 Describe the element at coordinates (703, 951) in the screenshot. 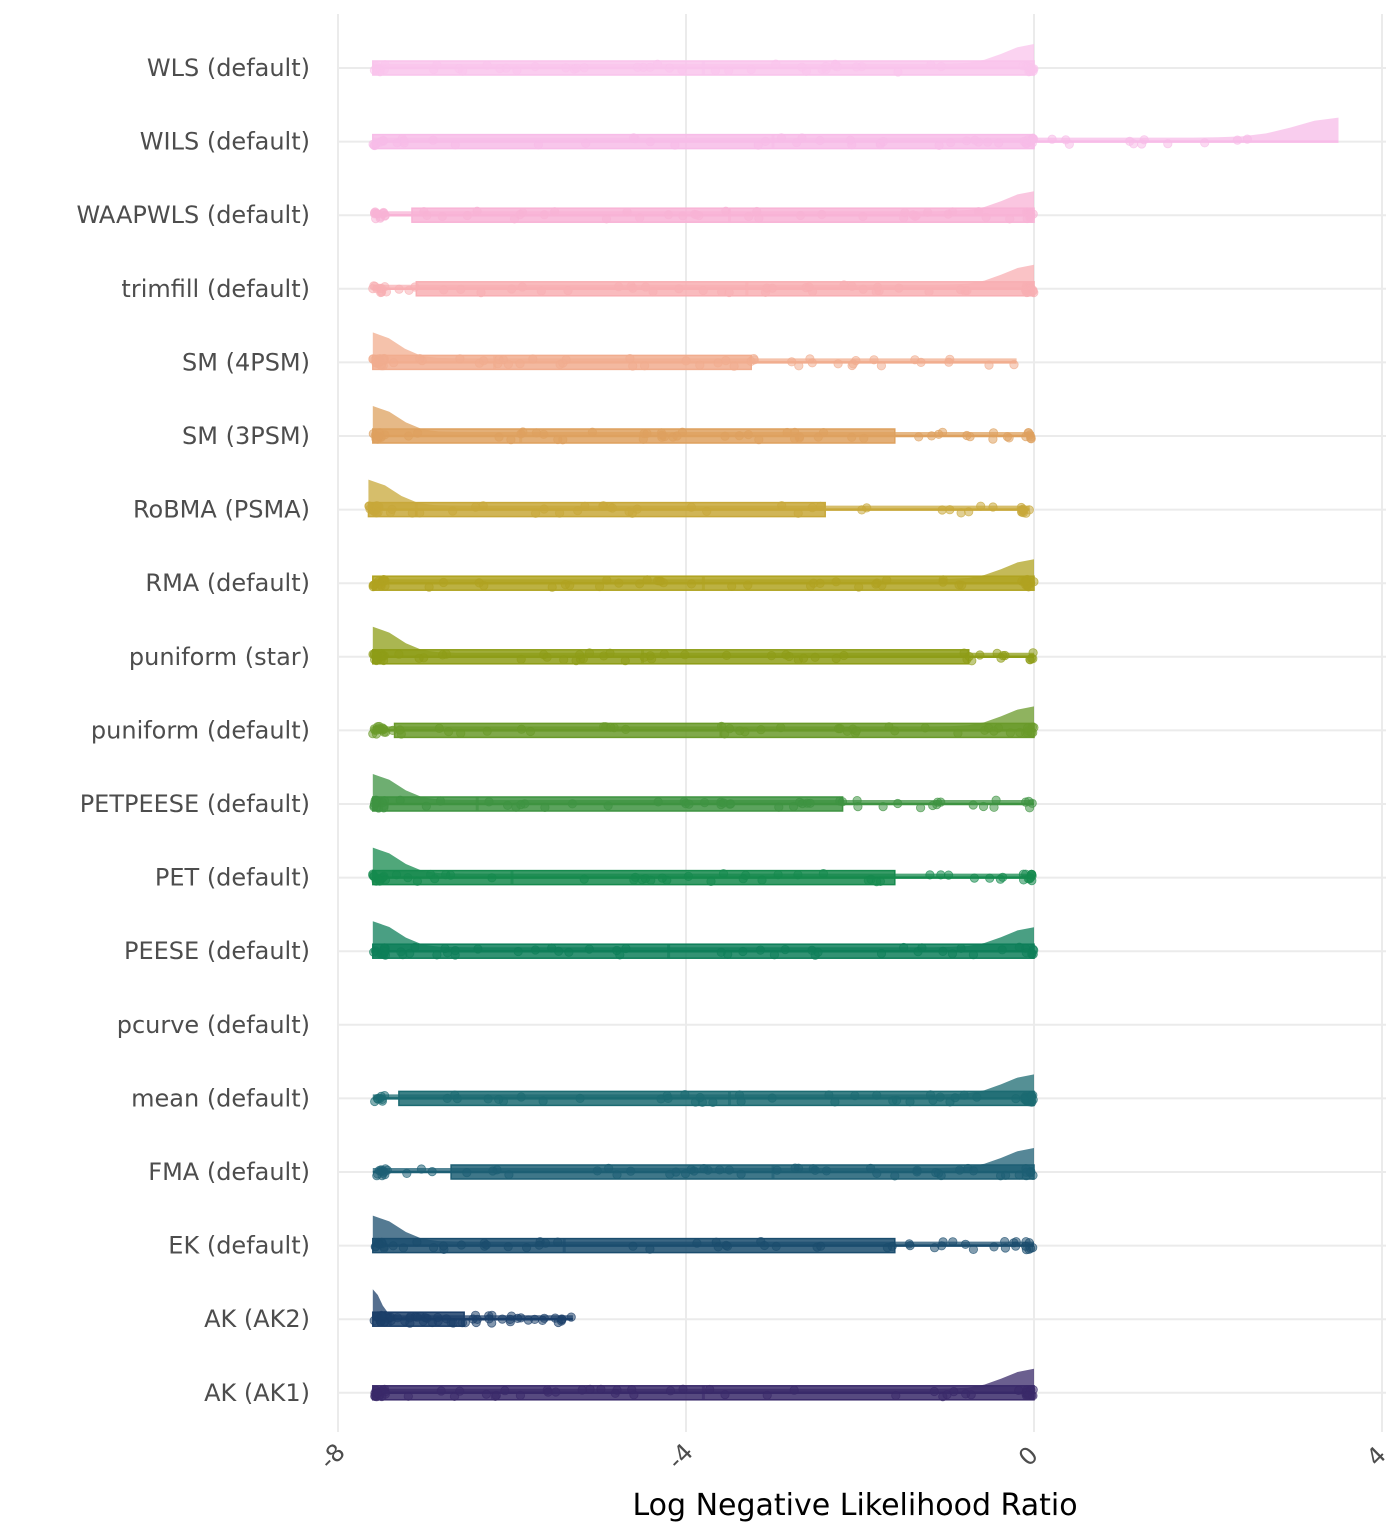

I see `box` at that location.